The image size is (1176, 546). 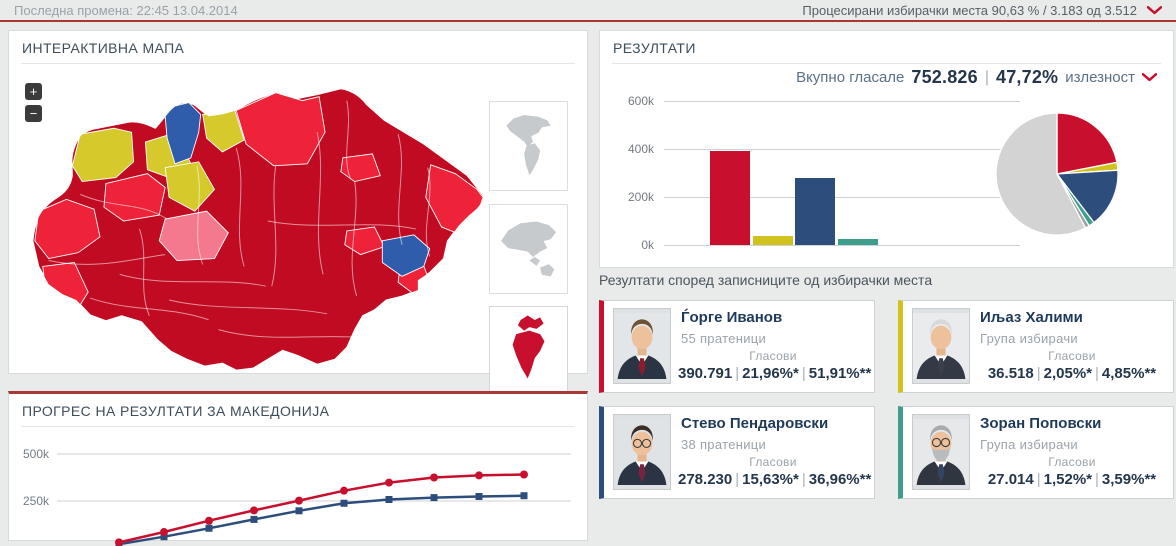 I want to click on y-tick-label: 200k, so click(x=640, y=197).